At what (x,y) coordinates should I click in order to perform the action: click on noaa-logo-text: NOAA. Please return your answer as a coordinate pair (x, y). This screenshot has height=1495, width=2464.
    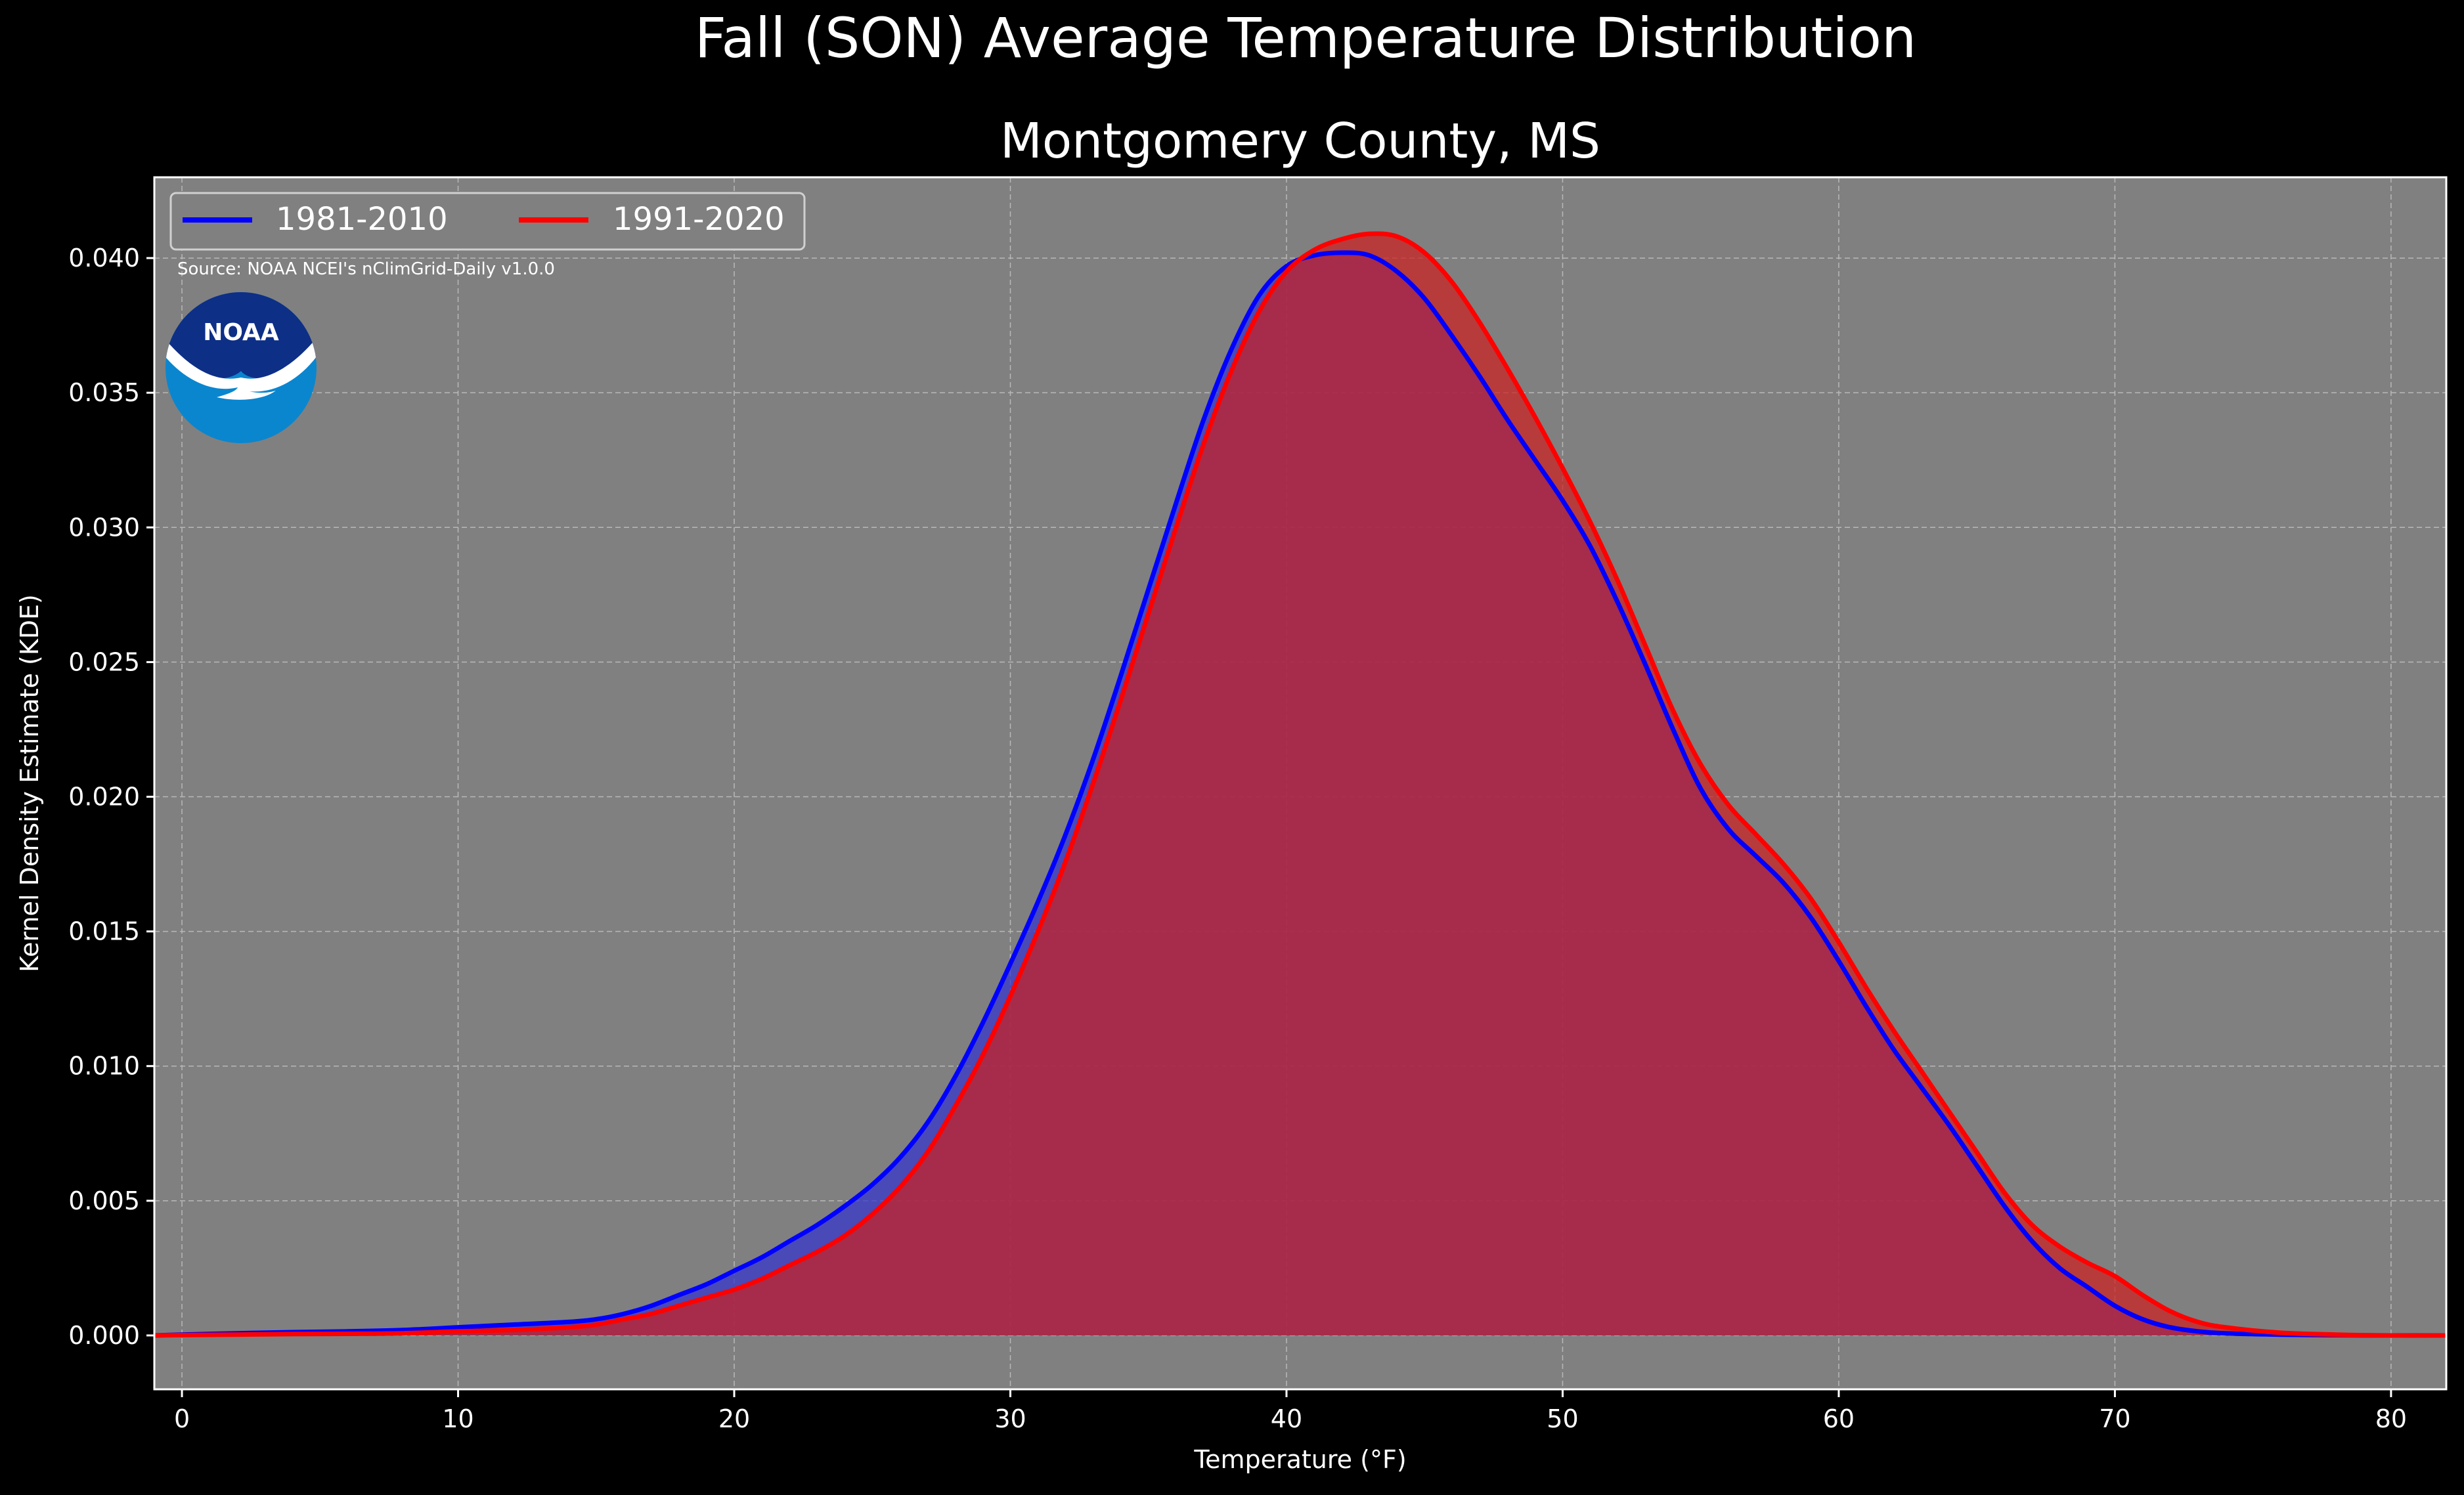
    Looking at the image, I should click on (241, 332).